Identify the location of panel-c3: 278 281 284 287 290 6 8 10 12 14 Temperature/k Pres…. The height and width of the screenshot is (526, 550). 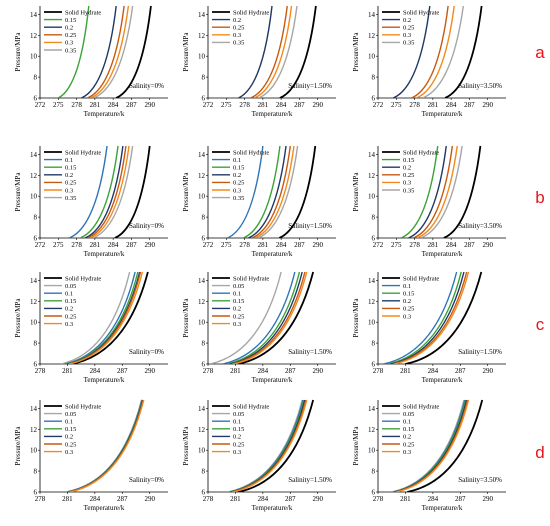
(429, 327).